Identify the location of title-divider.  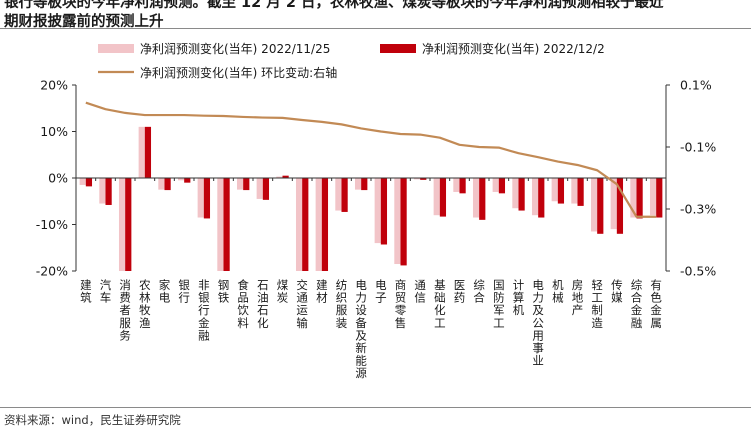
(375, 28).